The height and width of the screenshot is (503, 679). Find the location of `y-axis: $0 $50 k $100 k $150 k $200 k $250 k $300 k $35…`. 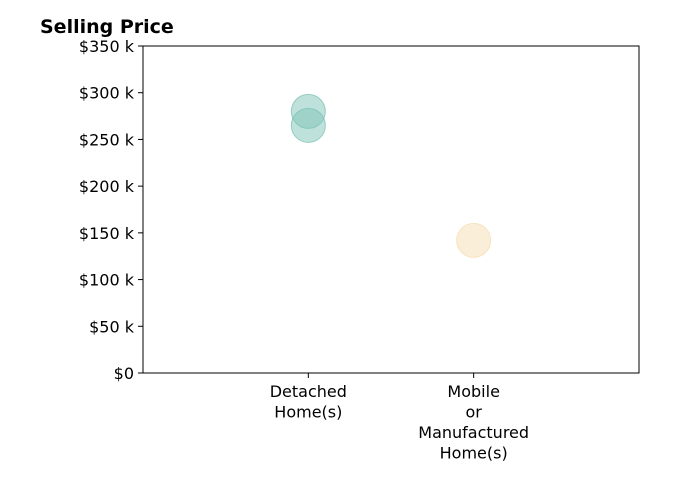

y-axis: $0 $50 k $100 k $150 k $200 k $250 k $300 k $35… is located at coordinates (111, 210).